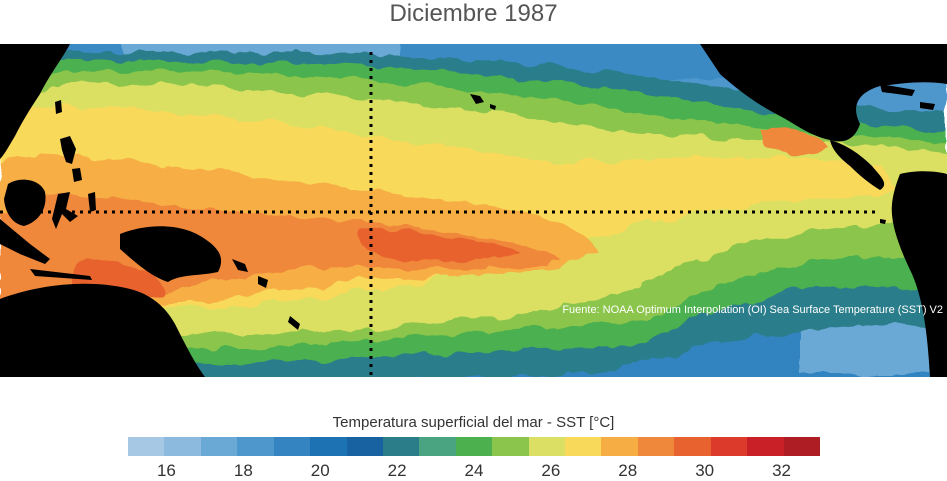 The image size is (947, 481). What do you see at coordinates (782, 470) in the screenshot?
I see `colorbar-tick-label: 32` at bounding box center [782, 470].